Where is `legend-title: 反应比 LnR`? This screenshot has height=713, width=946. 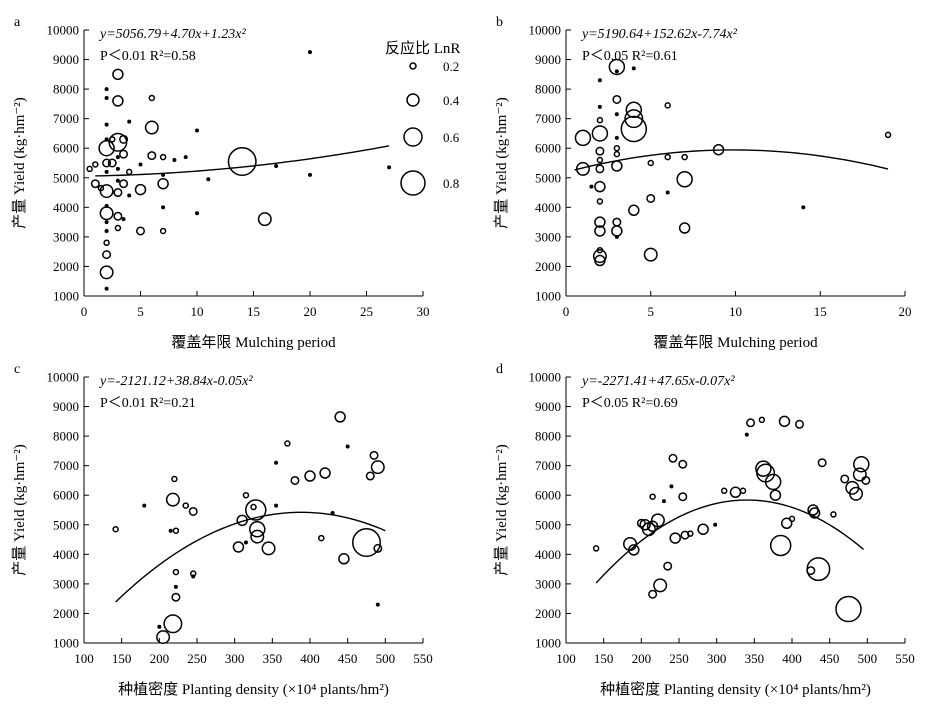
legend-title: 反应比 LnR is located at coordinates (422, 48).